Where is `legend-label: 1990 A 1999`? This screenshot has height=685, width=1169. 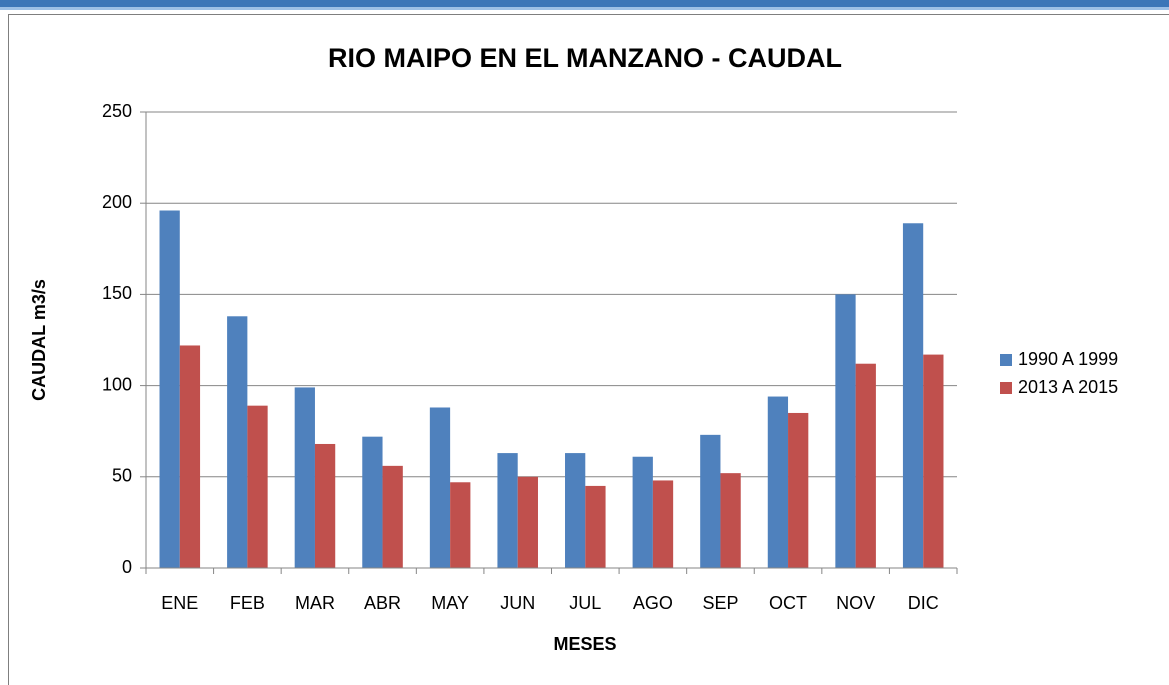 legend-label: 1990 A 1999 is located at coordinates (1068, 359).